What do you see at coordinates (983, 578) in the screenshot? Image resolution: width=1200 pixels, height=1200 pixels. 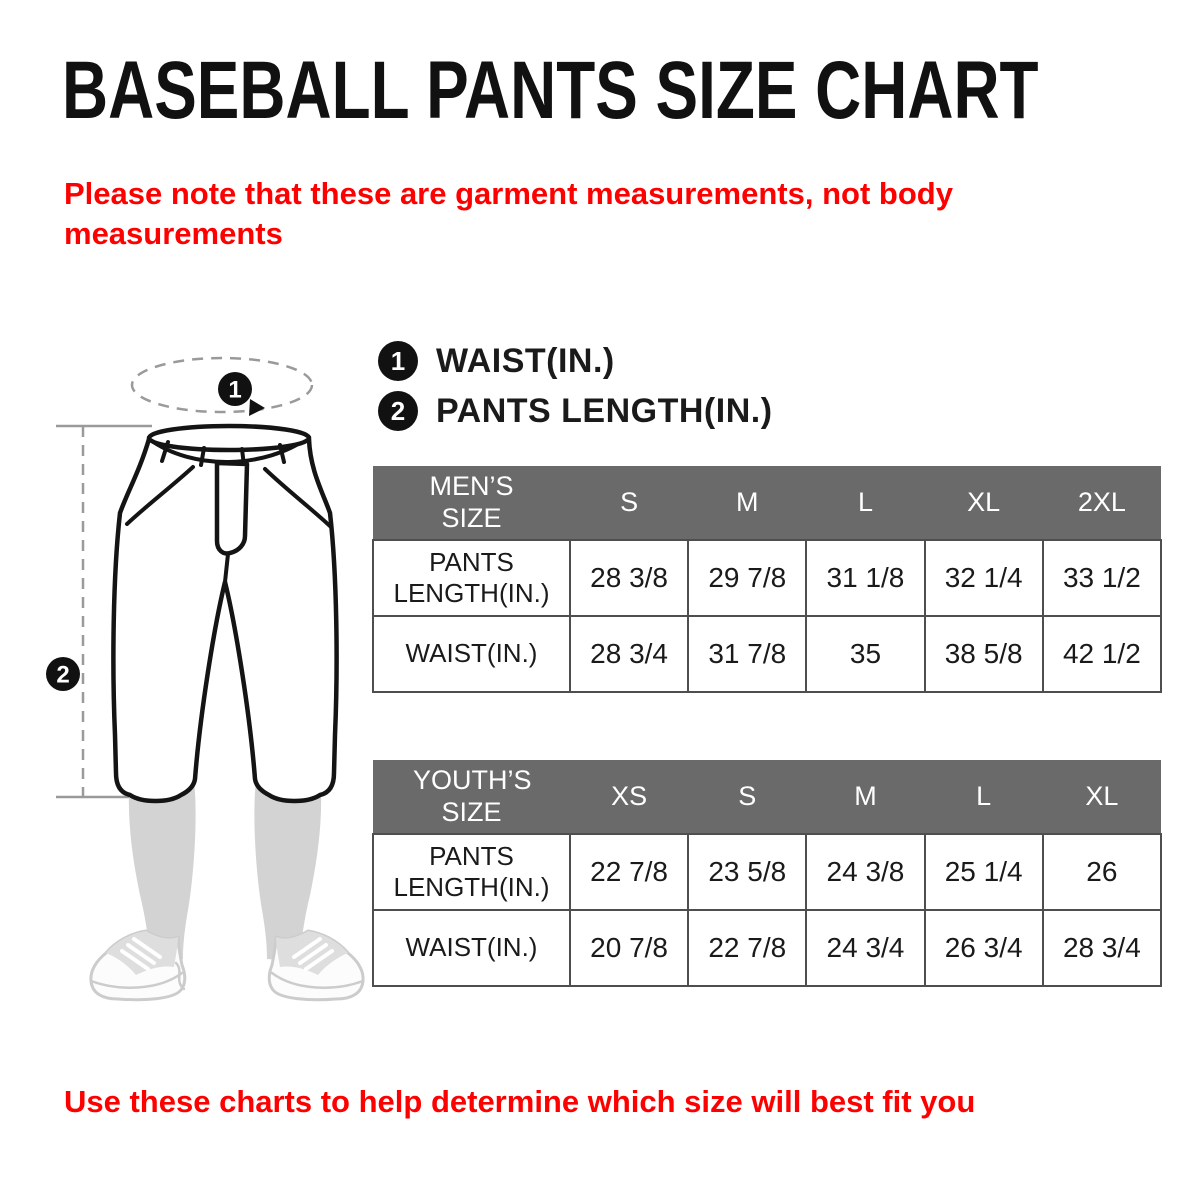 I see `size-value-cell: 32 1/4` at bounding box center [983, 578].